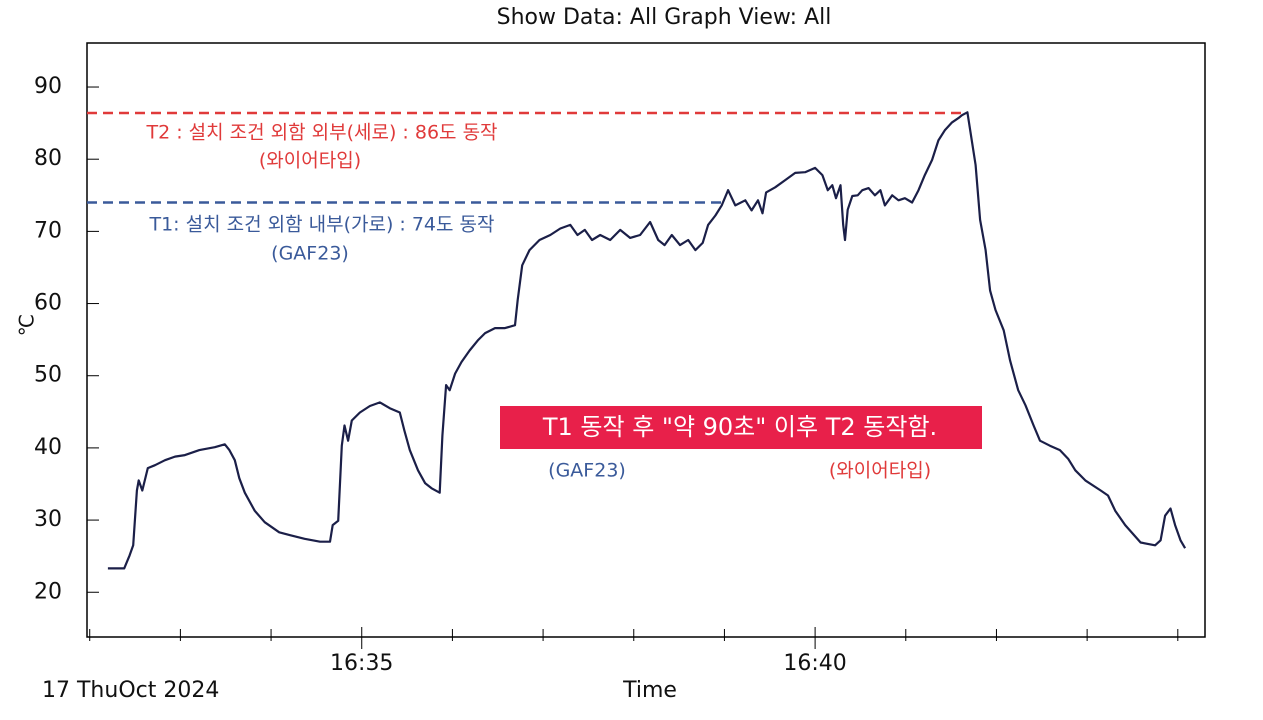  I want to click on x-axis-label: Time, so click(649, 690).